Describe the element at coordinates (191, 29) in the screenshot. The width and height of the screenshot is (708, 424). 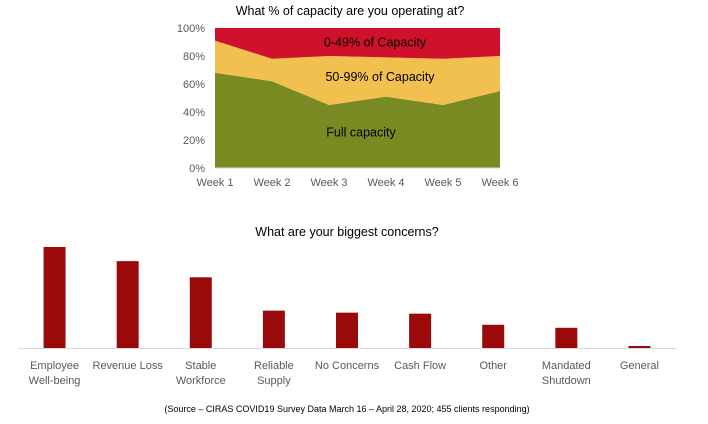
I see `y-tick-label: 100%` at that location.